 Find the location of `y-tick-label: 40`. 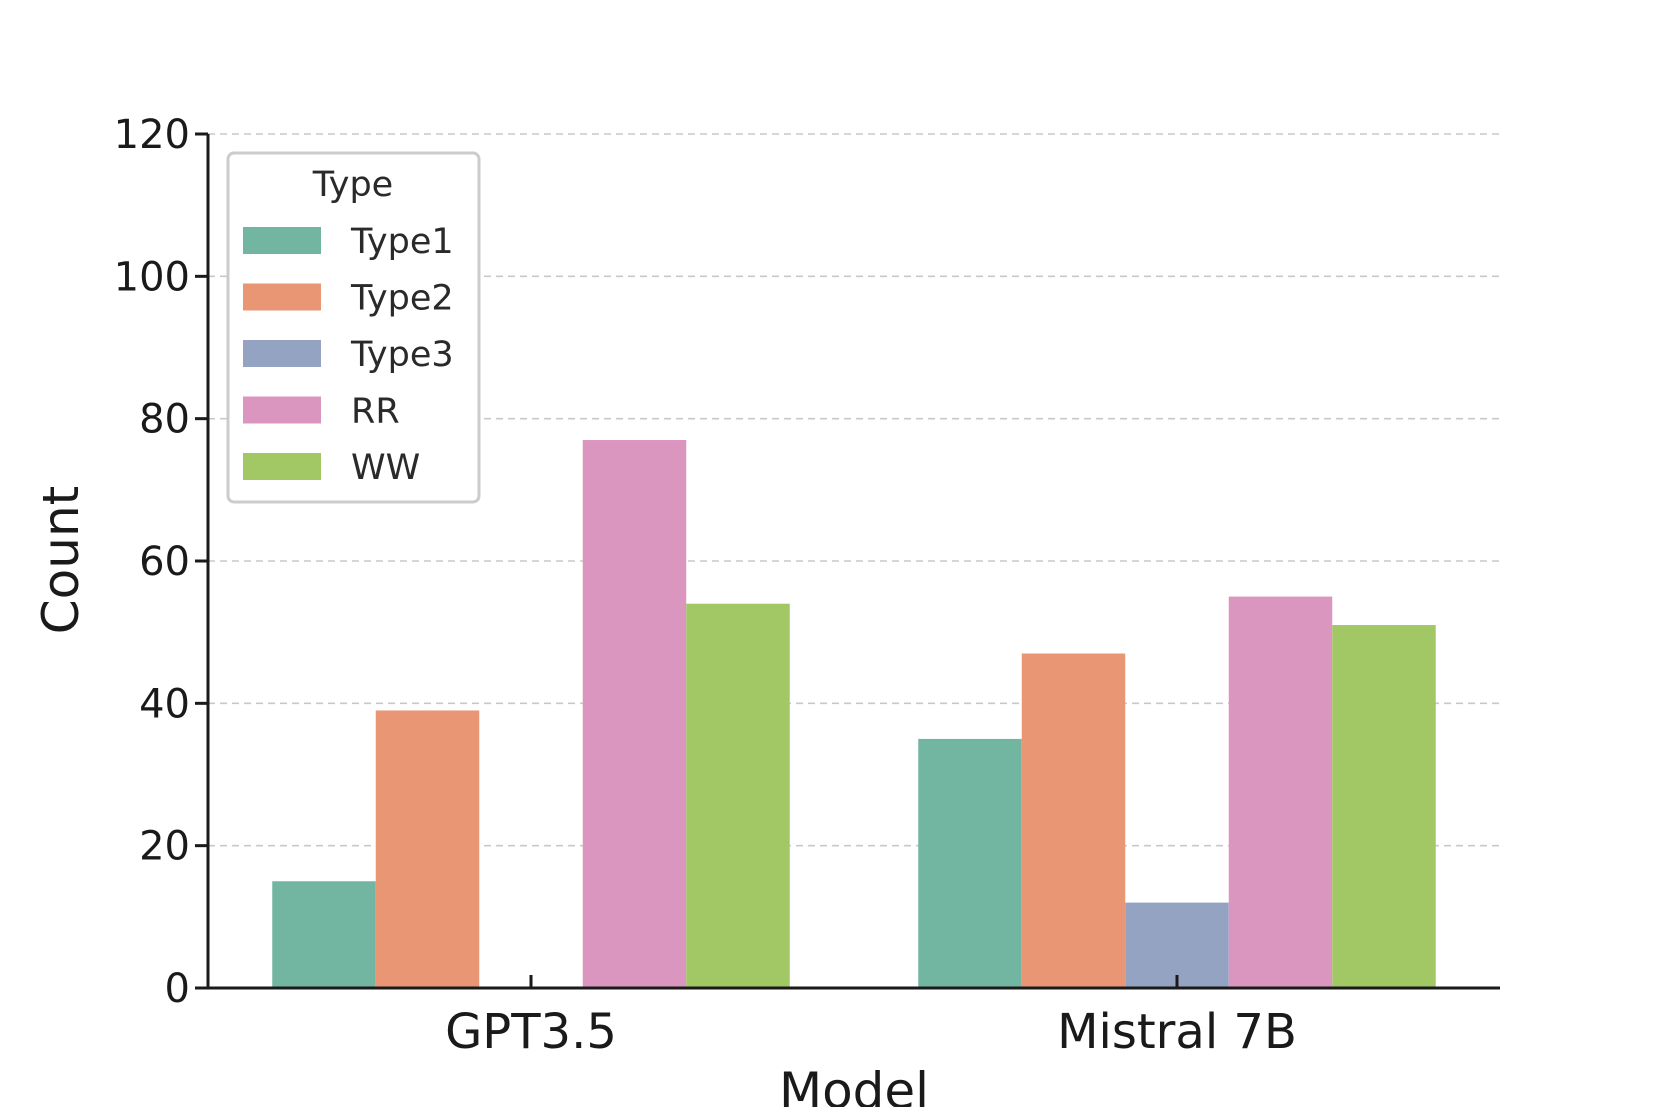

y-tick-label: 40 is located at coordinates (164, 704).